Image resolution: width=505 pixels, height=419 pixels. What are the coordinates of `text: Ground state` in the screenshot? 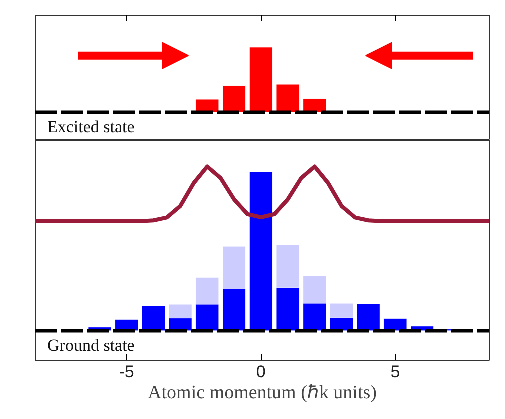 It's located at (91, 345).